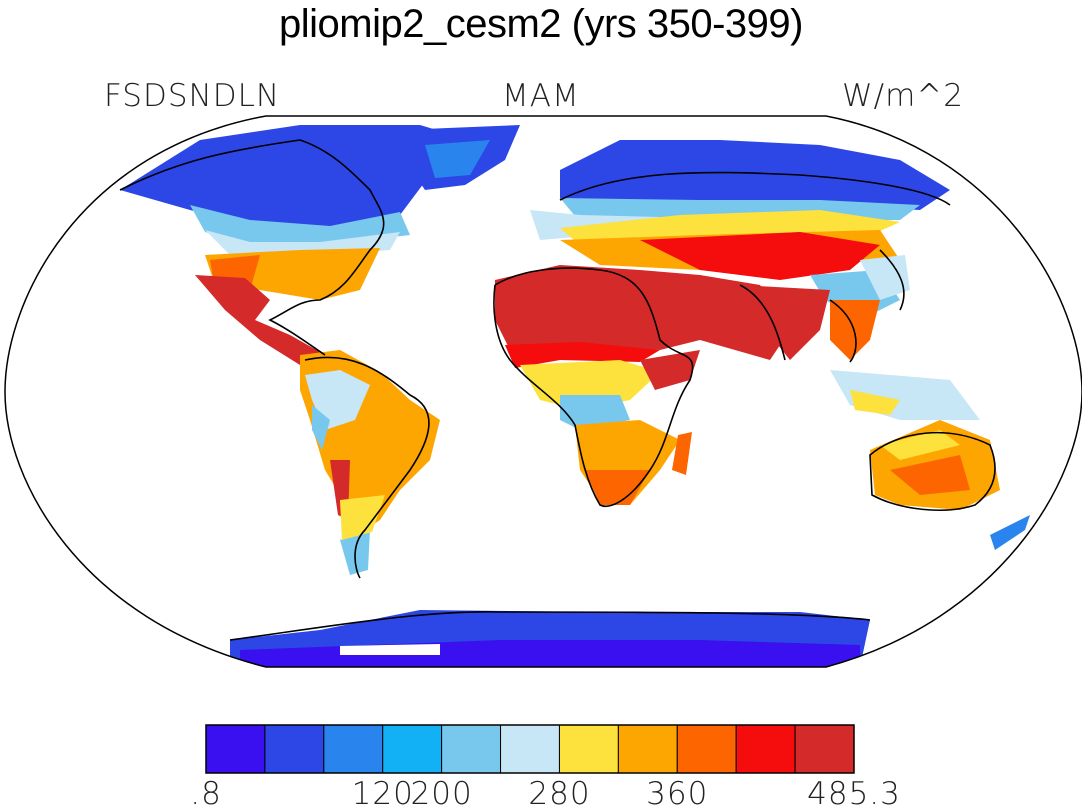  I want to click on africa-yellow, so click(590, 385).